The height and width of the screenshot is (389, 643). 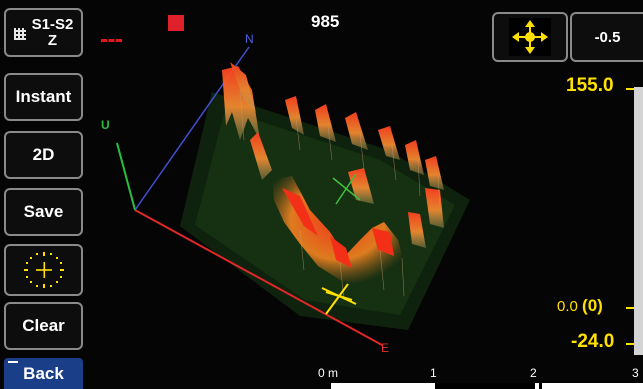 What do you see at coordinates (638, 221) in the screenshot?
I see `color-scale-bar` at bounding box center [638, 221].